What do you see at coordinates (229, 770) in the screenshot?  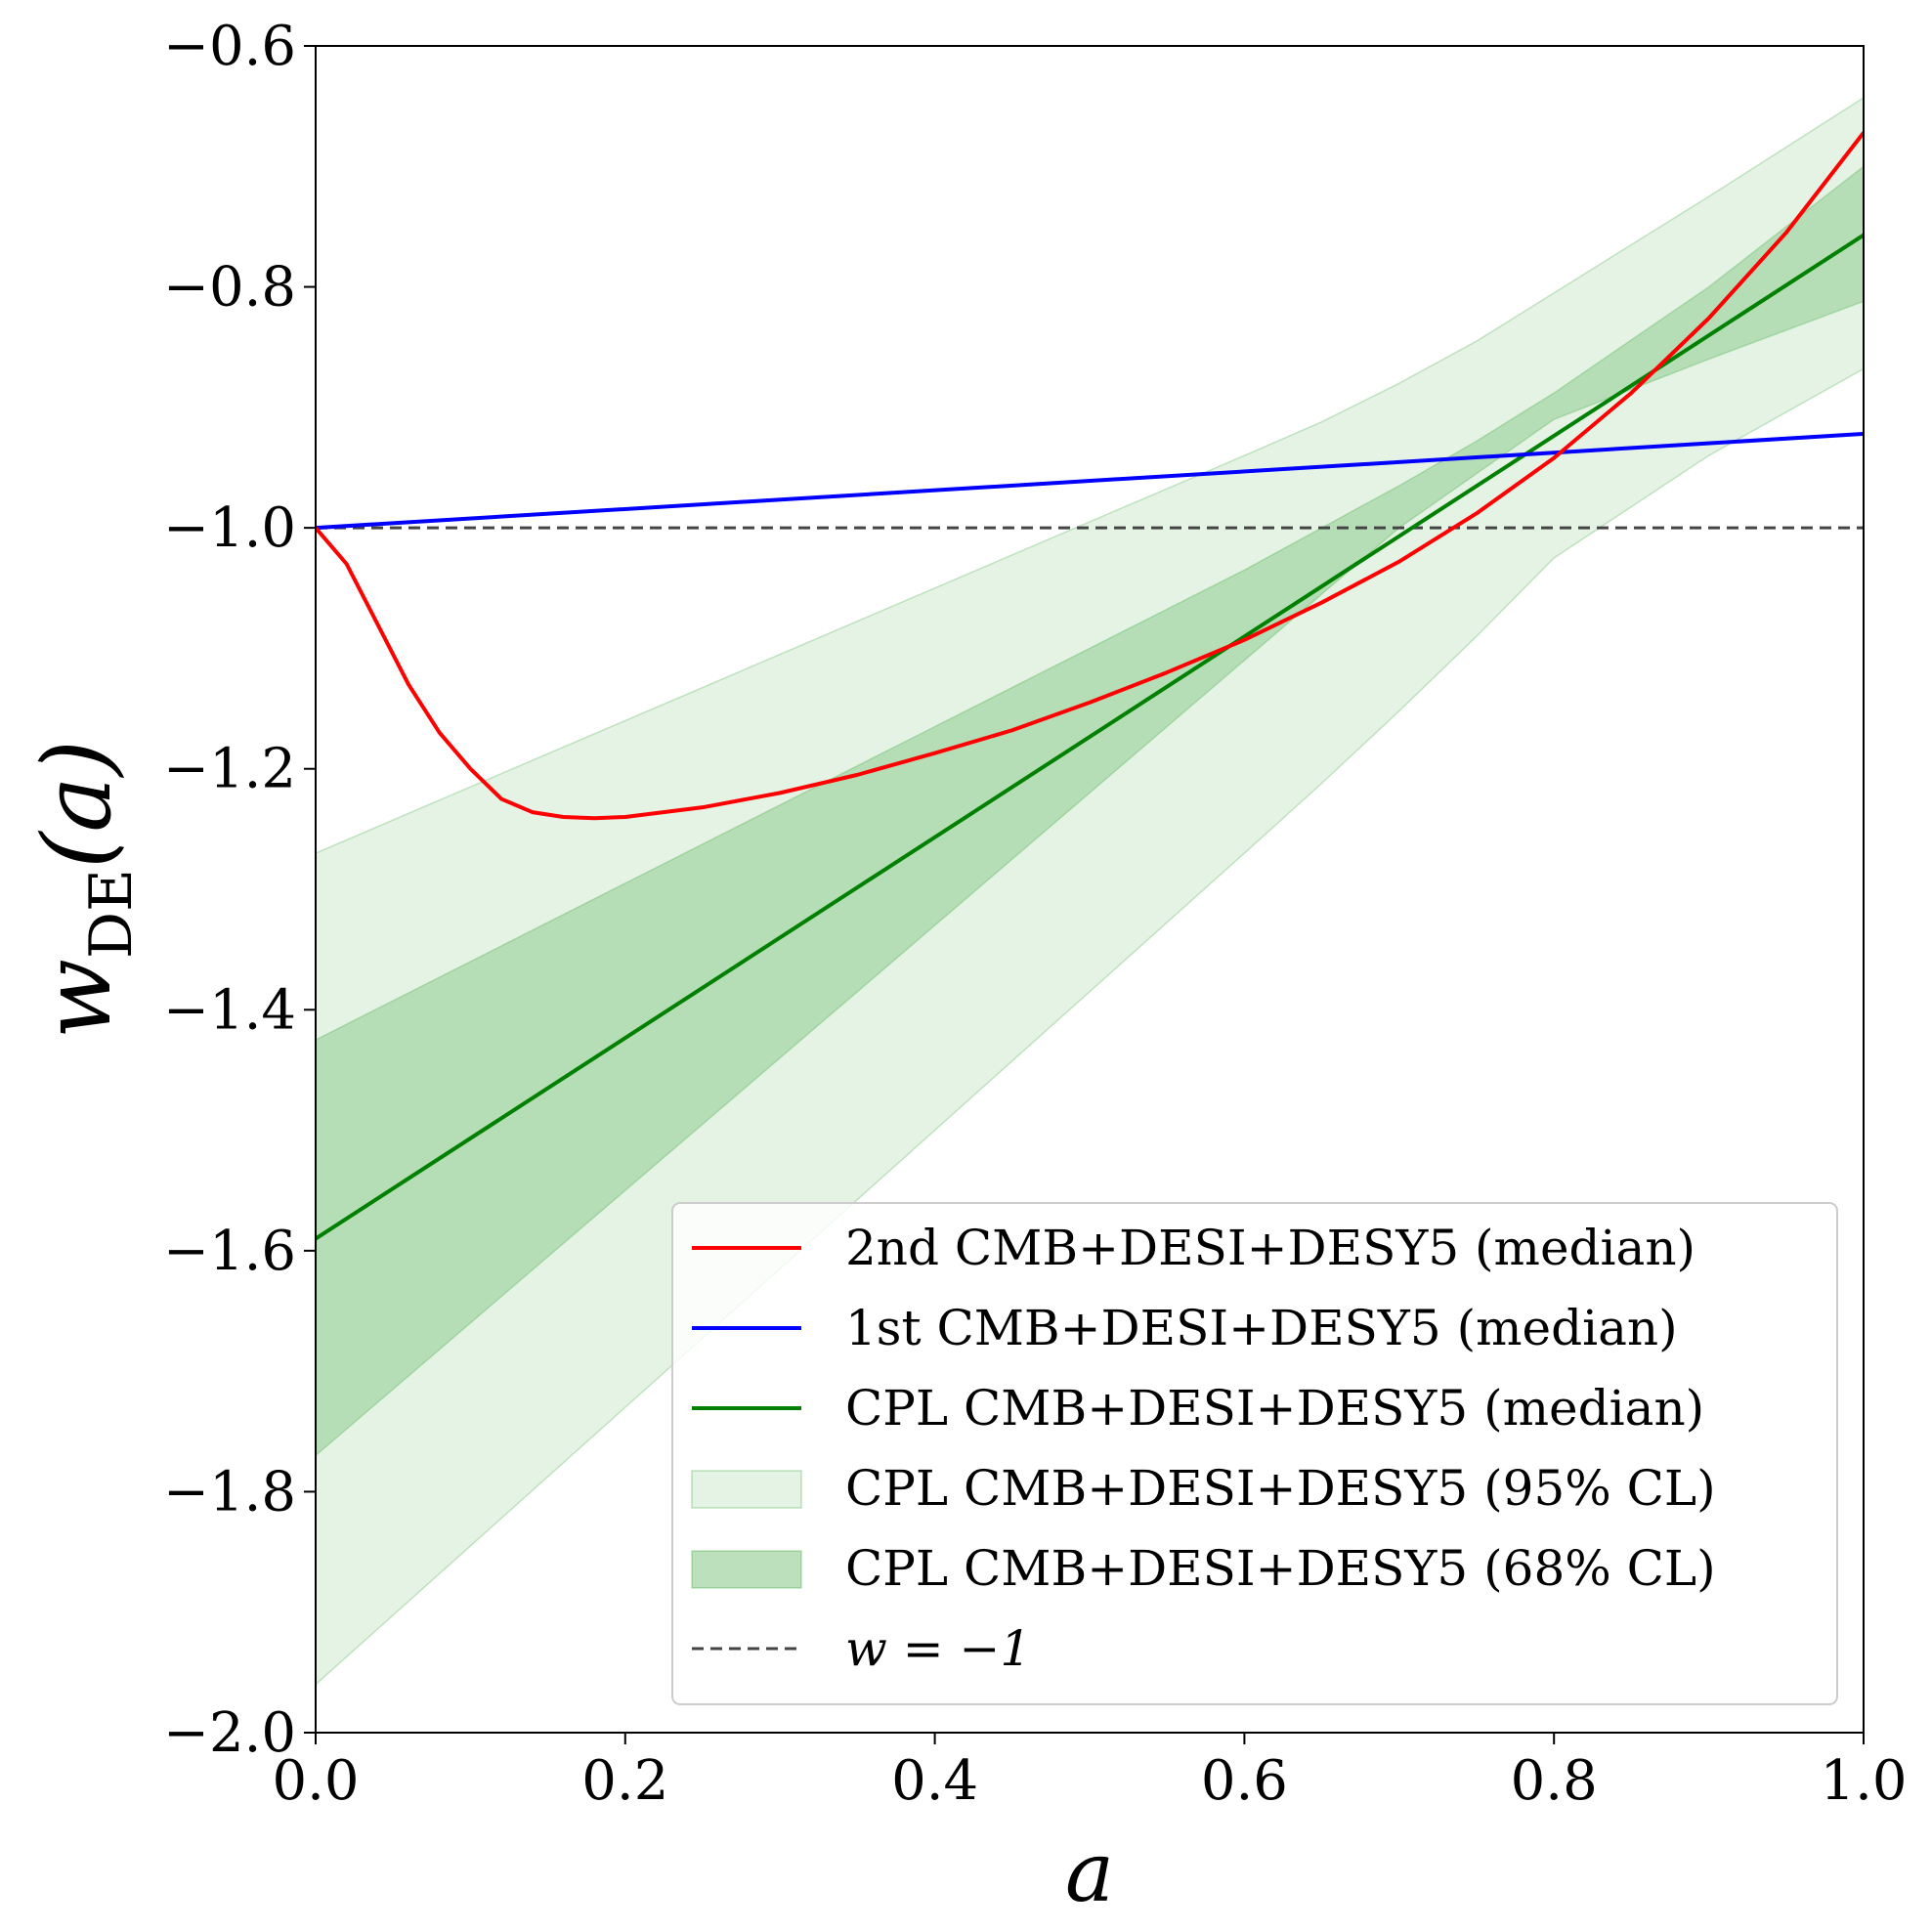 I see `y-tick-label: −1.2` at bounding box center [229, 770].